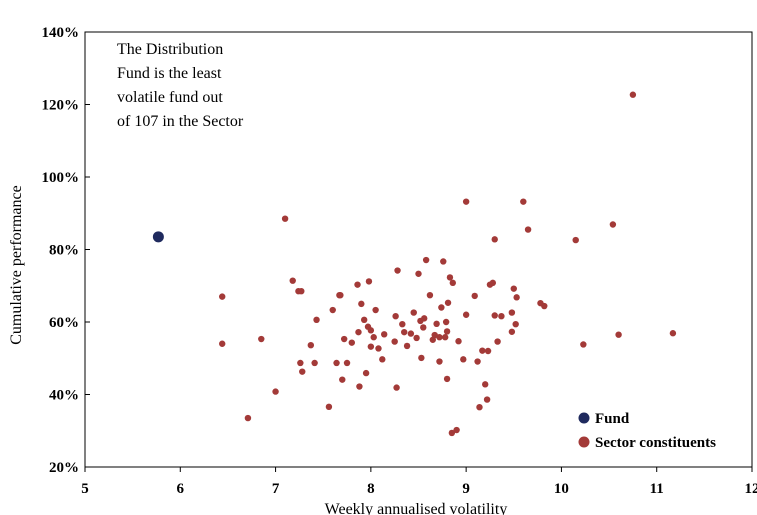 Image resolution: width=757 pixels, height=515 pixels. I want to click on annotation-line-1: The Distribution, so click(170, 49).